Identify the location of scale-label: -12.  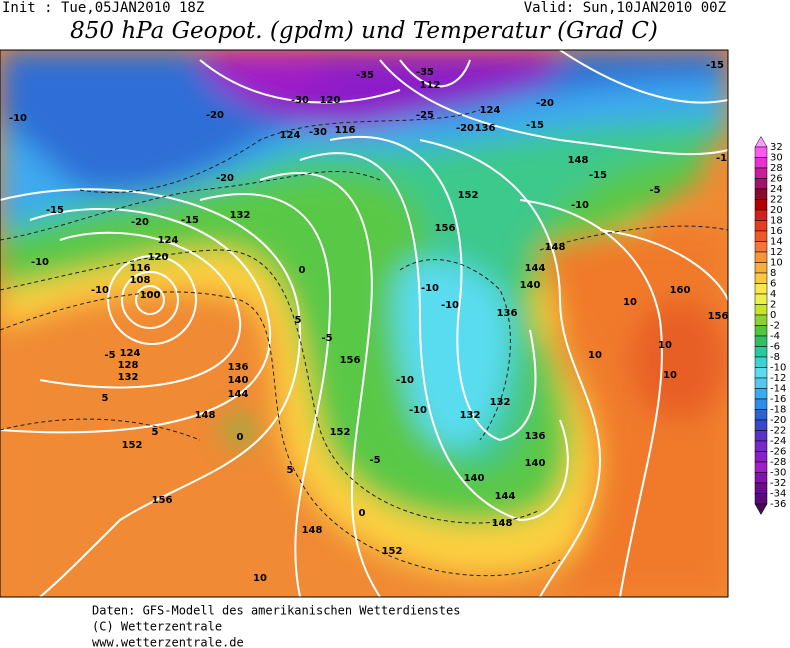
(778, 378).